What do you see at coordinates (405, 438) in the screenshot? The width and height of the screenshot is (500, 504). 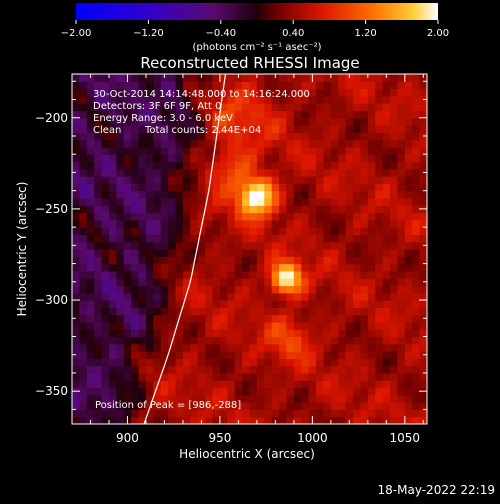 I see `x-tick-label: 1050` at bounding box center [405, 438].